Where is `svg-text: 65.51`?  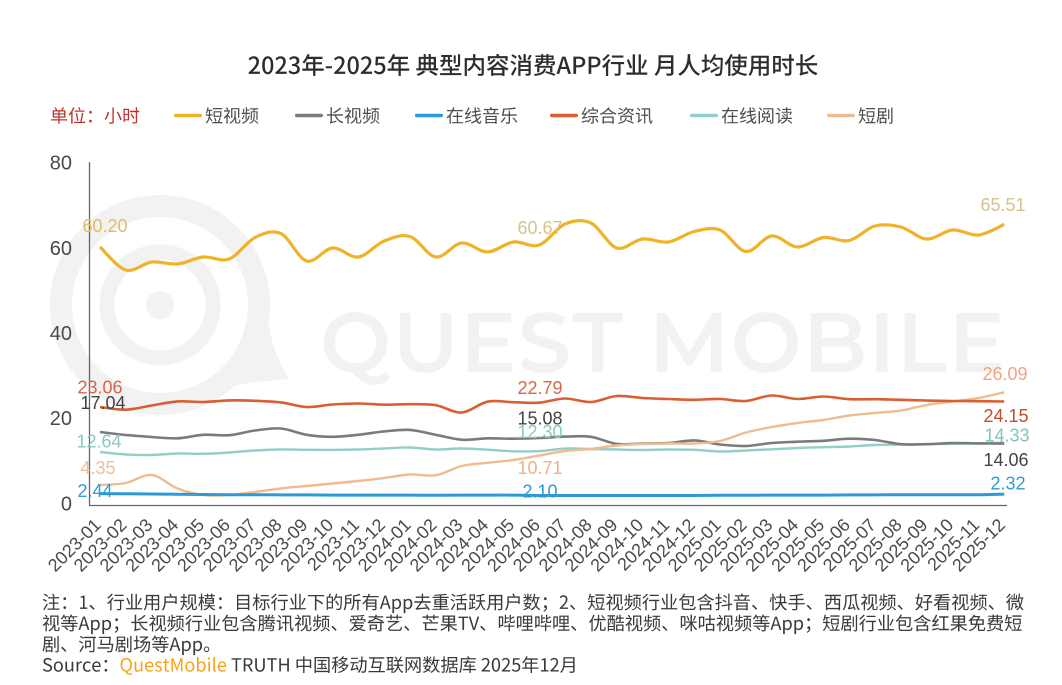 svg-text: 65.51 is located at coordinates (1002, 205).